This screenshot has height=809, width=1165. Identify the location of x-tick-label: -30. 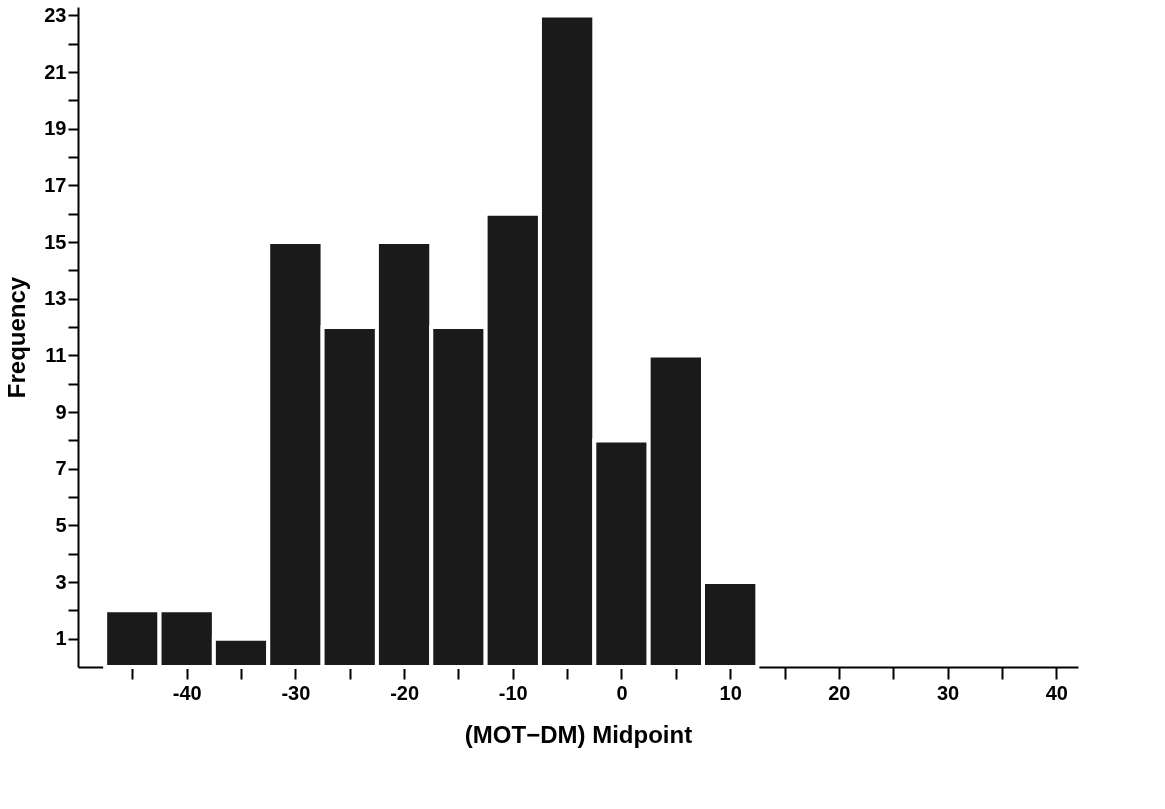
(296, 692).